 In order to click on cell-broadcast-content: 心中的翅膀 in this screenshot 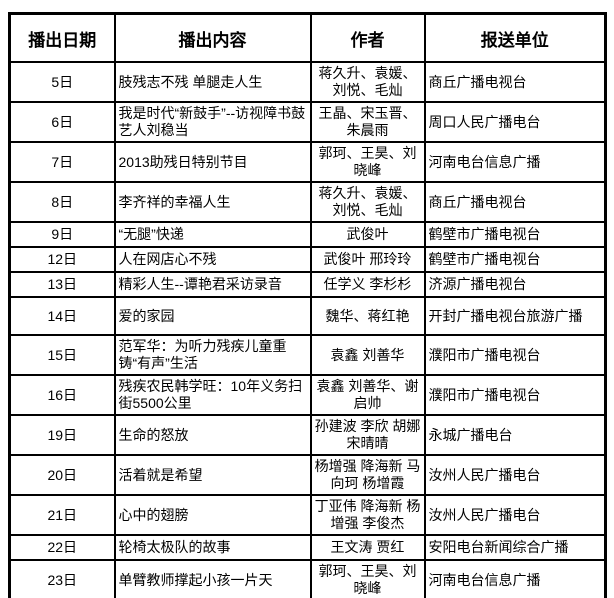, I will do `click(212, 515)`.